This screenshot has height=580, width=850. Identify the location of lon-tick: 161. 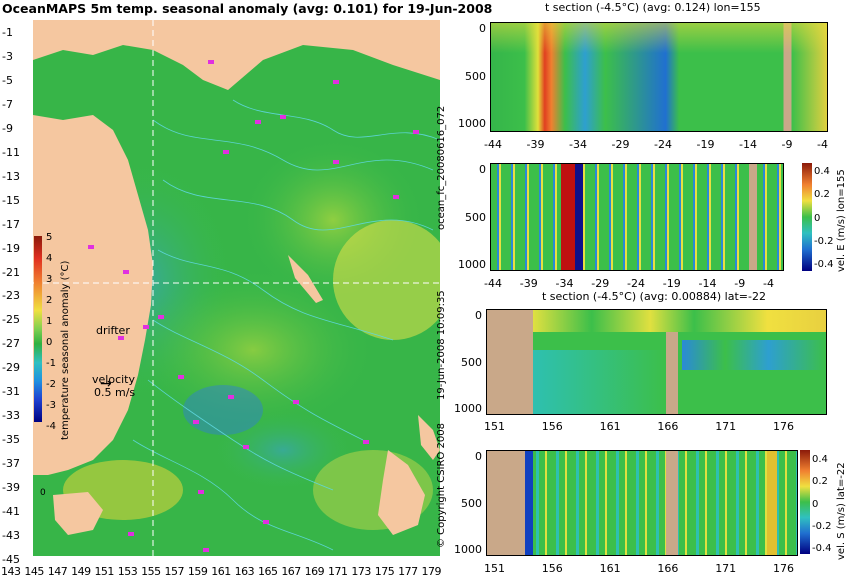
(221, 571).